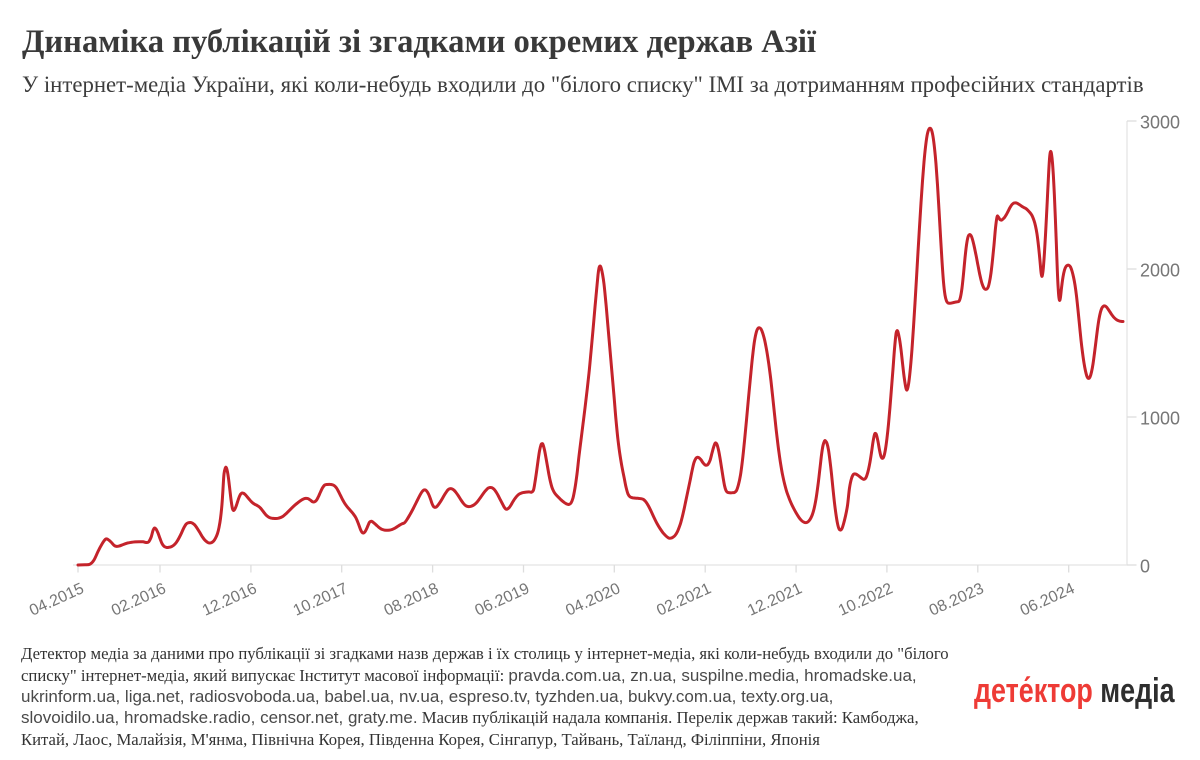 The height and width of the screenshot is (760, 1200). I want to click on svg-text: 02.2016, so click(139, 599).